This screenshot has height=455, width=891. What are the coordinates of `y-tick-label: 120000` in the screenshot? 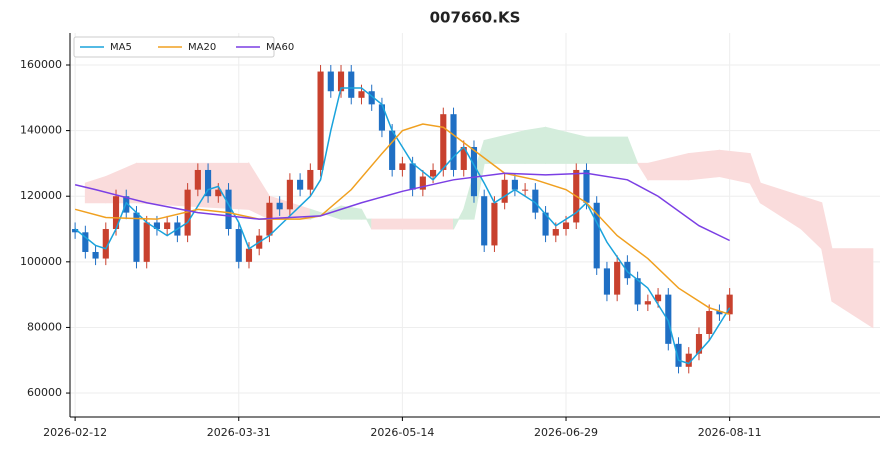 It's located at (41, 195).